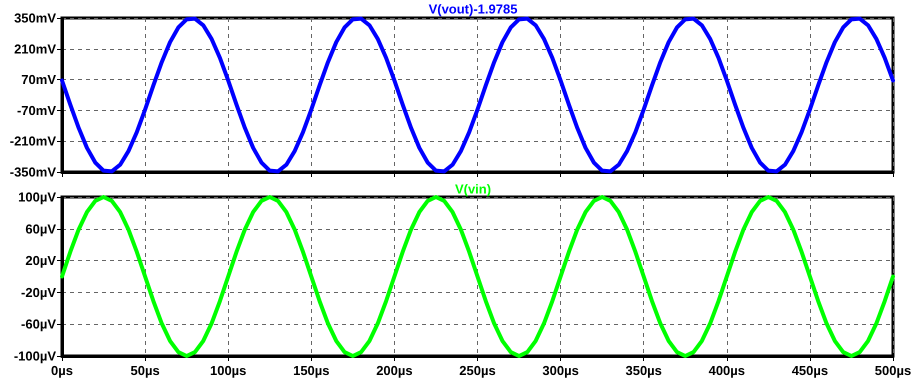 Image resolution: width=916 pixels, height=386 pixels. Describe the element at coordinates (311, 370) in the screenshot. I see `x-tick-label: 150µs` at that location.